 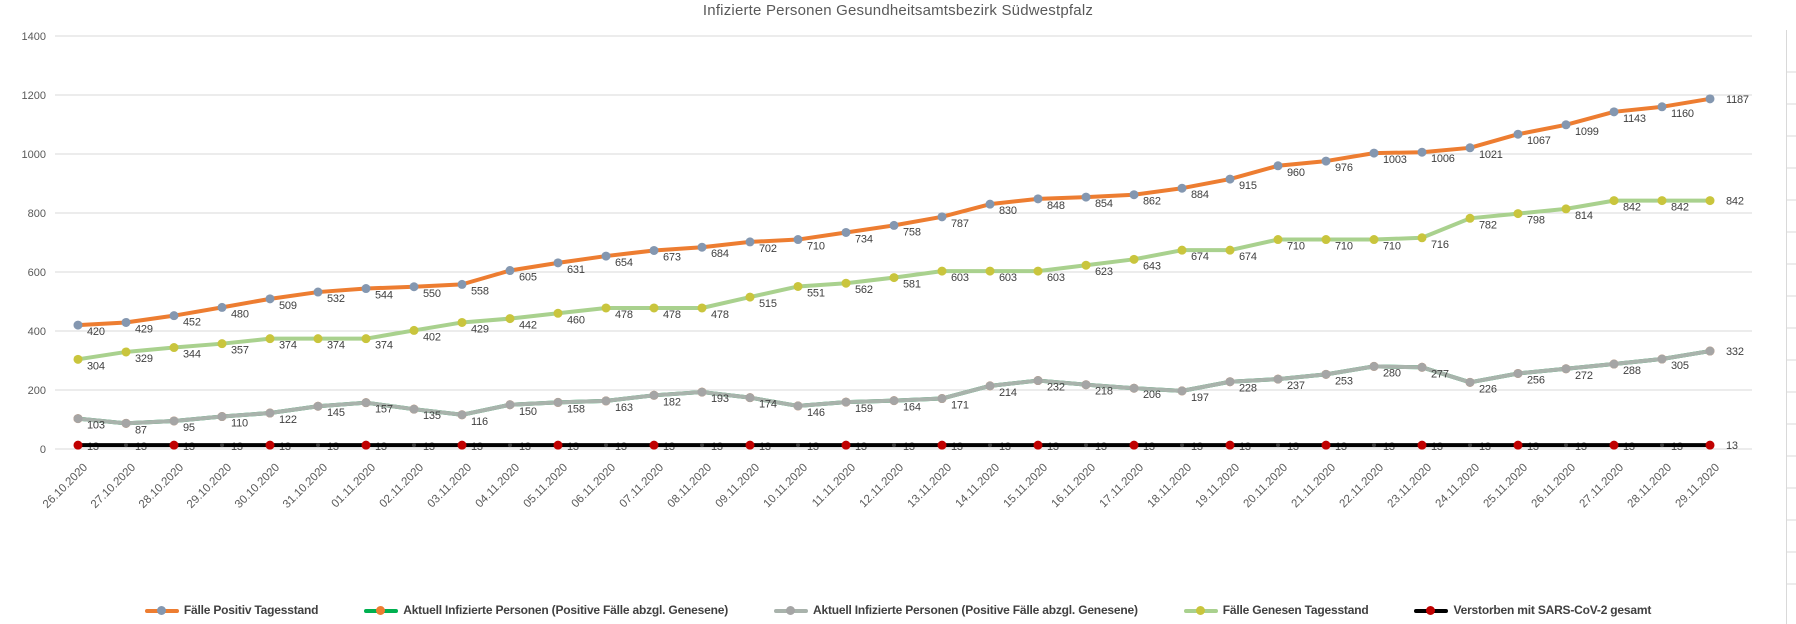 What do you see at coordinates (786, 486) in the screenshot?
I see `svg-text: 10.11.2020` at bounding box center [786, 486].